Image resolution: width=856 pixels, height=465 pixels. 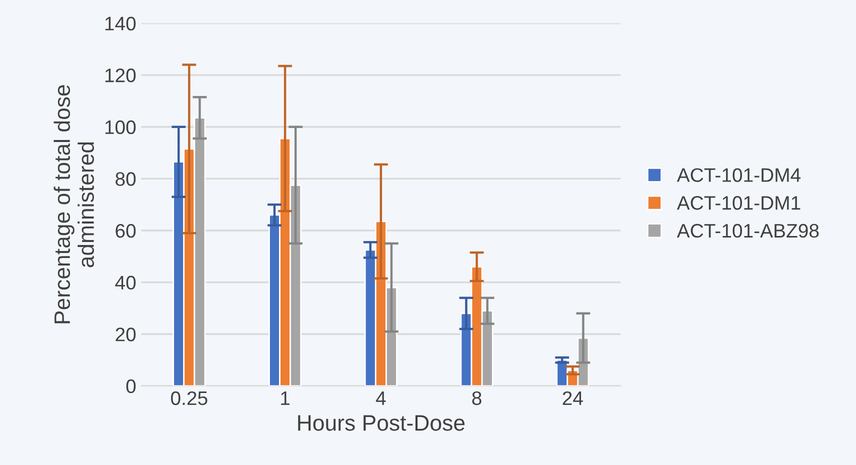 What do you see at coordinates (74, 204) in the screenshot?
I see `y-axis-title: Percentage of total dose administered` at bounding box center [74, 204].